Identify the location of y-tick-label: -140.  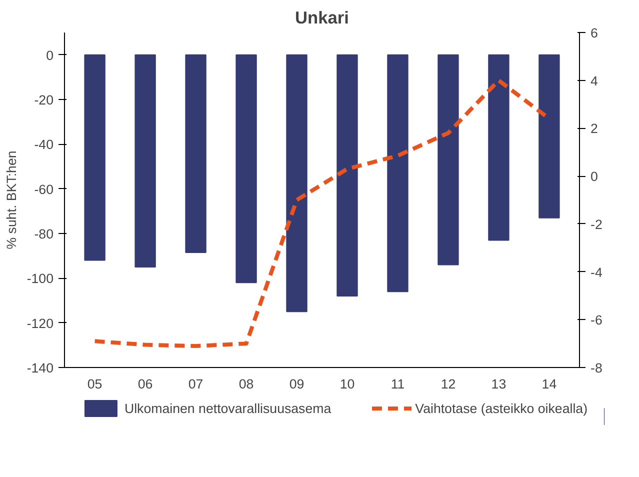
(40, 368).